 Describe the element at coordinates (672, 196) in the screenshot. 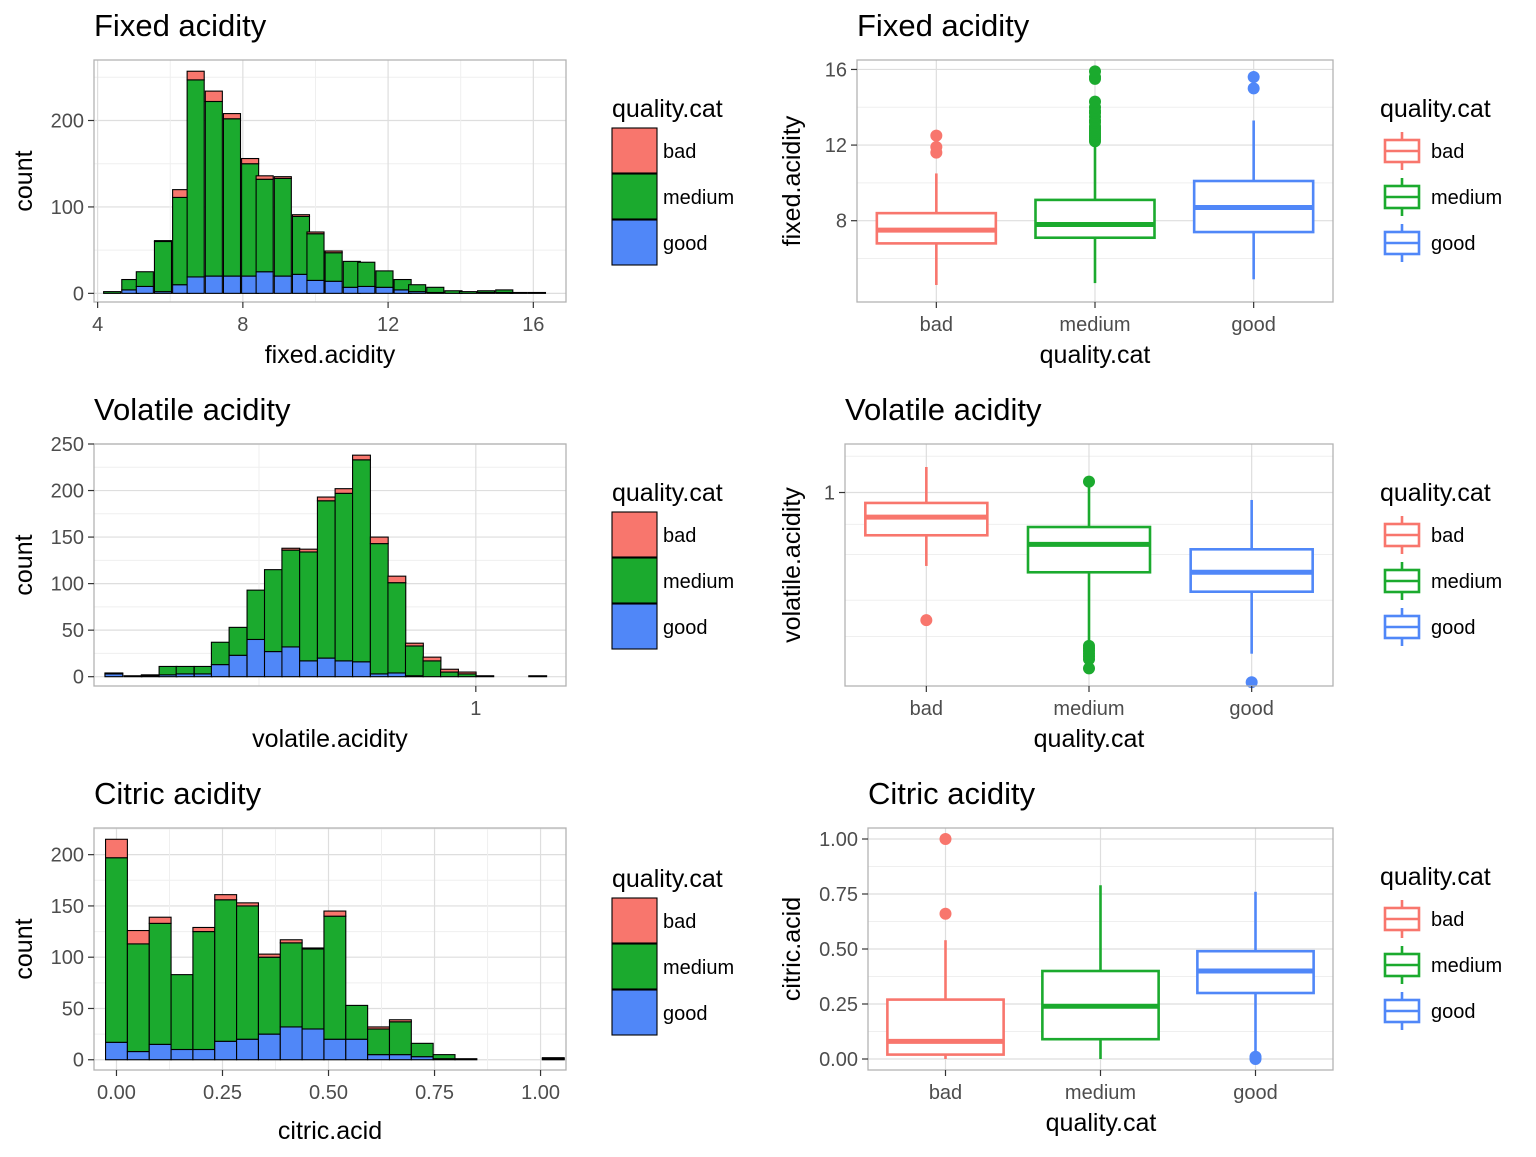

I see `fixed-hist-legend-item-medium: medium` at that location.